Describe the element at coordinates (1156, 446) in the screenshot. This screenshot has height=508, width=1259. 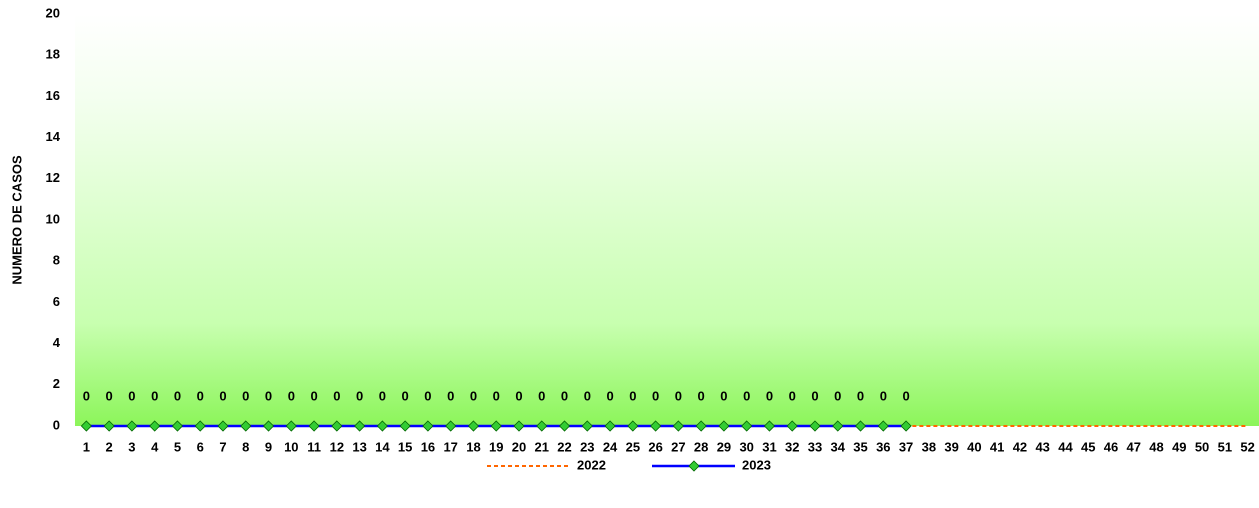
I see `x-tick-label: 48` at that location.